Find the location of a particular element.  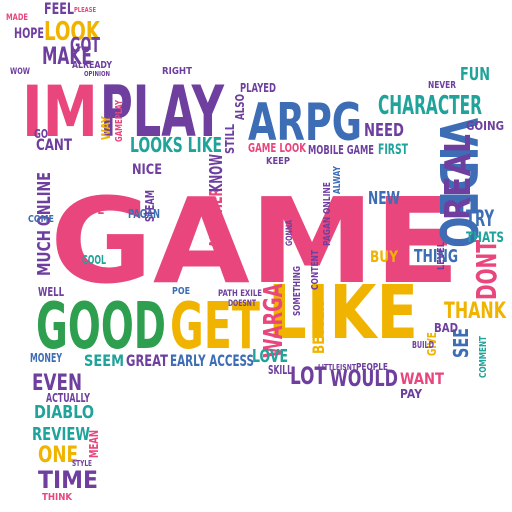

word-video: VIDEO is located at coordinates (457, 183).